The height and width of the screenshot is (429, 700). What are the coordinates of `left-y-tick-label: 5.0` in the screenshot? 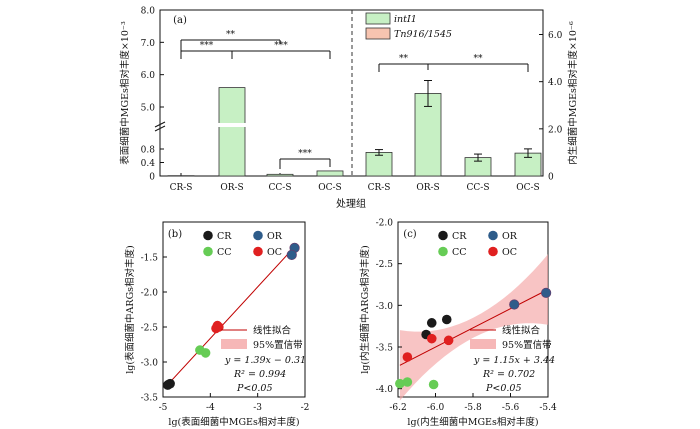 It's located at (148, 109).